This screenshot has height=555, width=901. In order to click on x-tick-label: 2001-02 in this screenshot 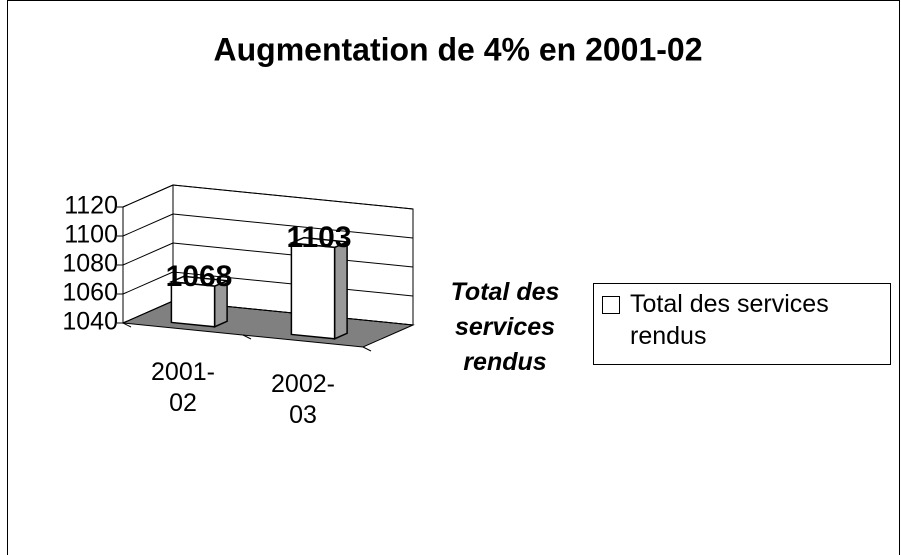, I will do `click(183, 387)`.